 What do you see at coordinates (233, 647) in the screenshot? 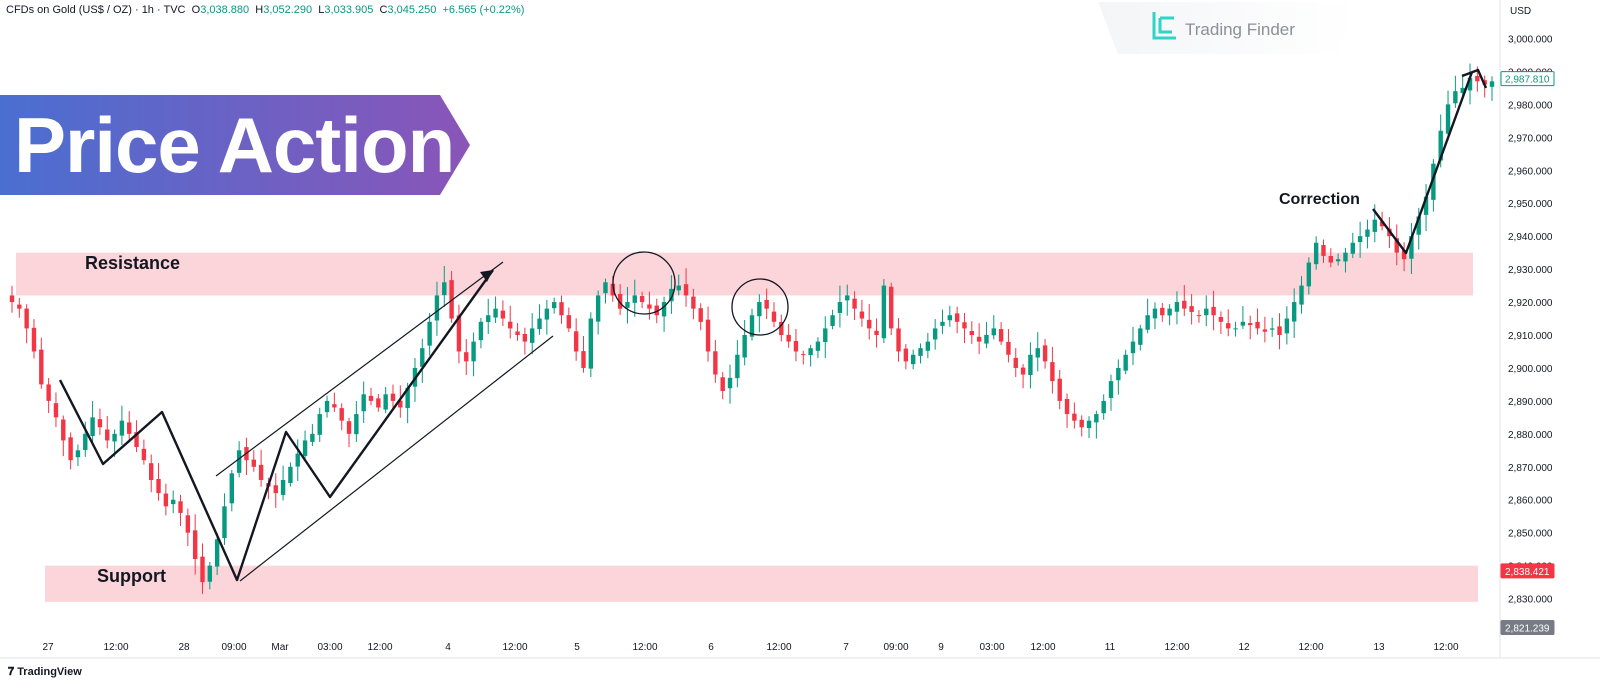
I see `x-tick-label: 09:00` at bounding box center [233, 647].